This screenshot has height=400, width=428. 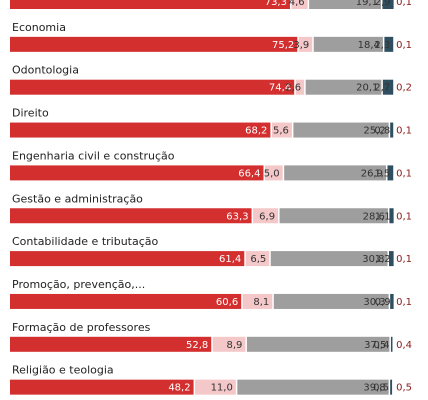 What do you see at coordinates (293, 88) in the screenshot?
I see `value-label: 2,6` at bounding box center [293, 88].